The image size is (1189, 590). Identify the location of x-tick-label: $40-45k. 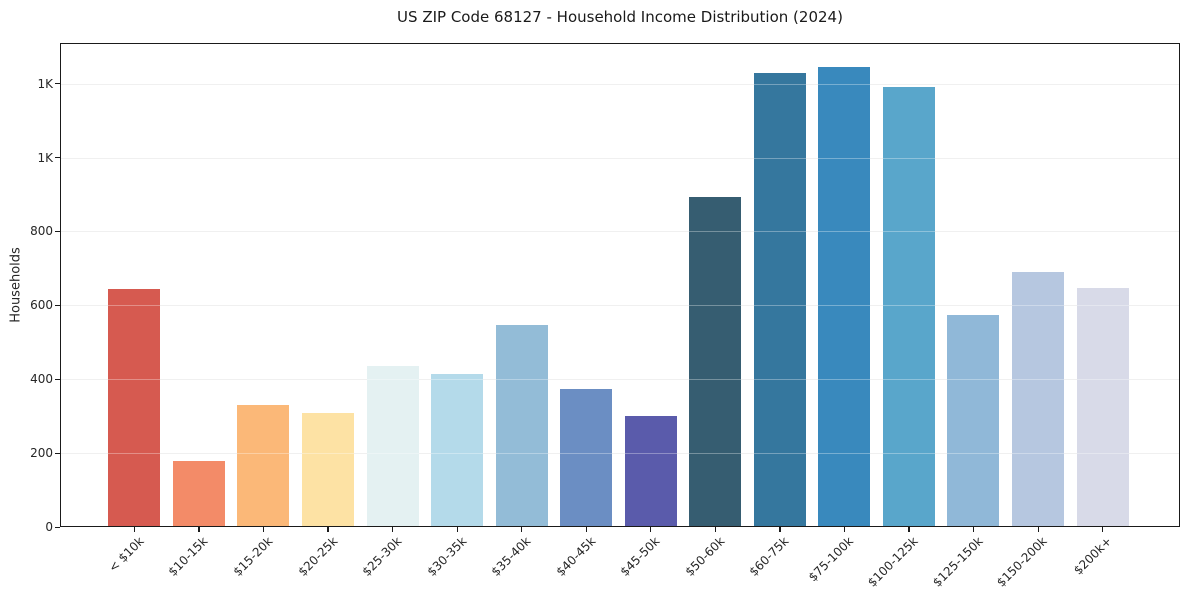
(576, 556).